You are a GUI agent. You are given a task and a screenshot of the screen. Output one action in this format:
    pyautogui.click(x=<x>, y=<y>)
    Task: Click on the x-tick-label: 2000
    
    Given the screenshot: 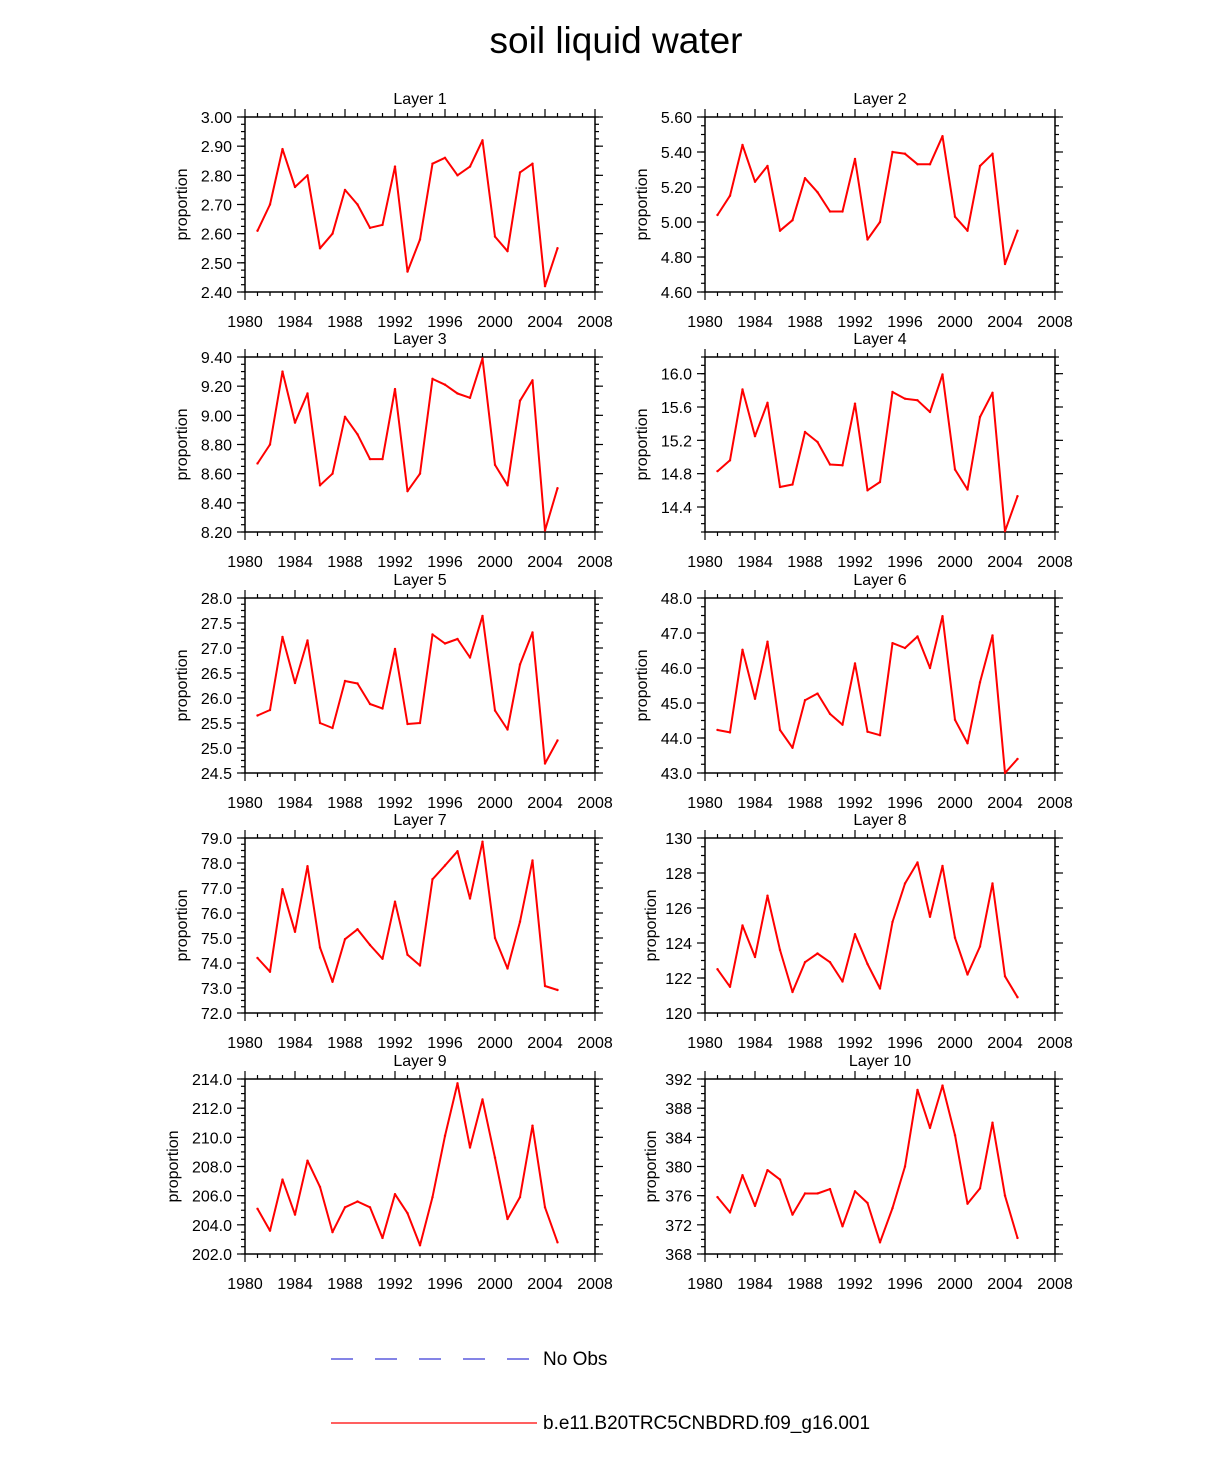 What is the action you would take?
    pyautogui.click(x=955, y=1284)
    